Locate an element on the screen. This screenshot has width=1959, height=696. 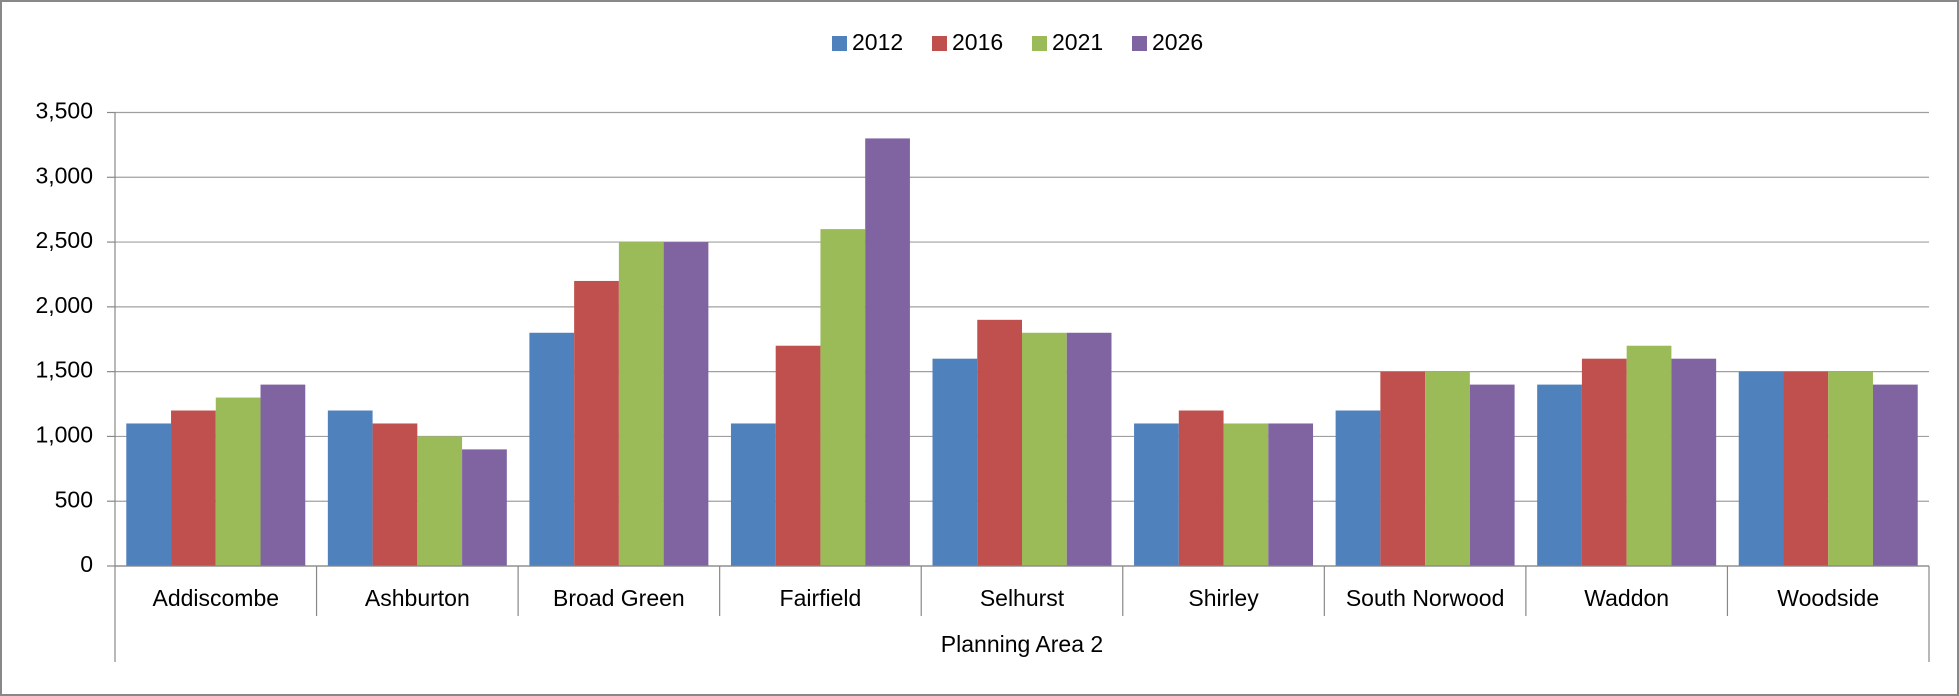
x-tick-label: Selhurst is located at coordinates (1022, 598).